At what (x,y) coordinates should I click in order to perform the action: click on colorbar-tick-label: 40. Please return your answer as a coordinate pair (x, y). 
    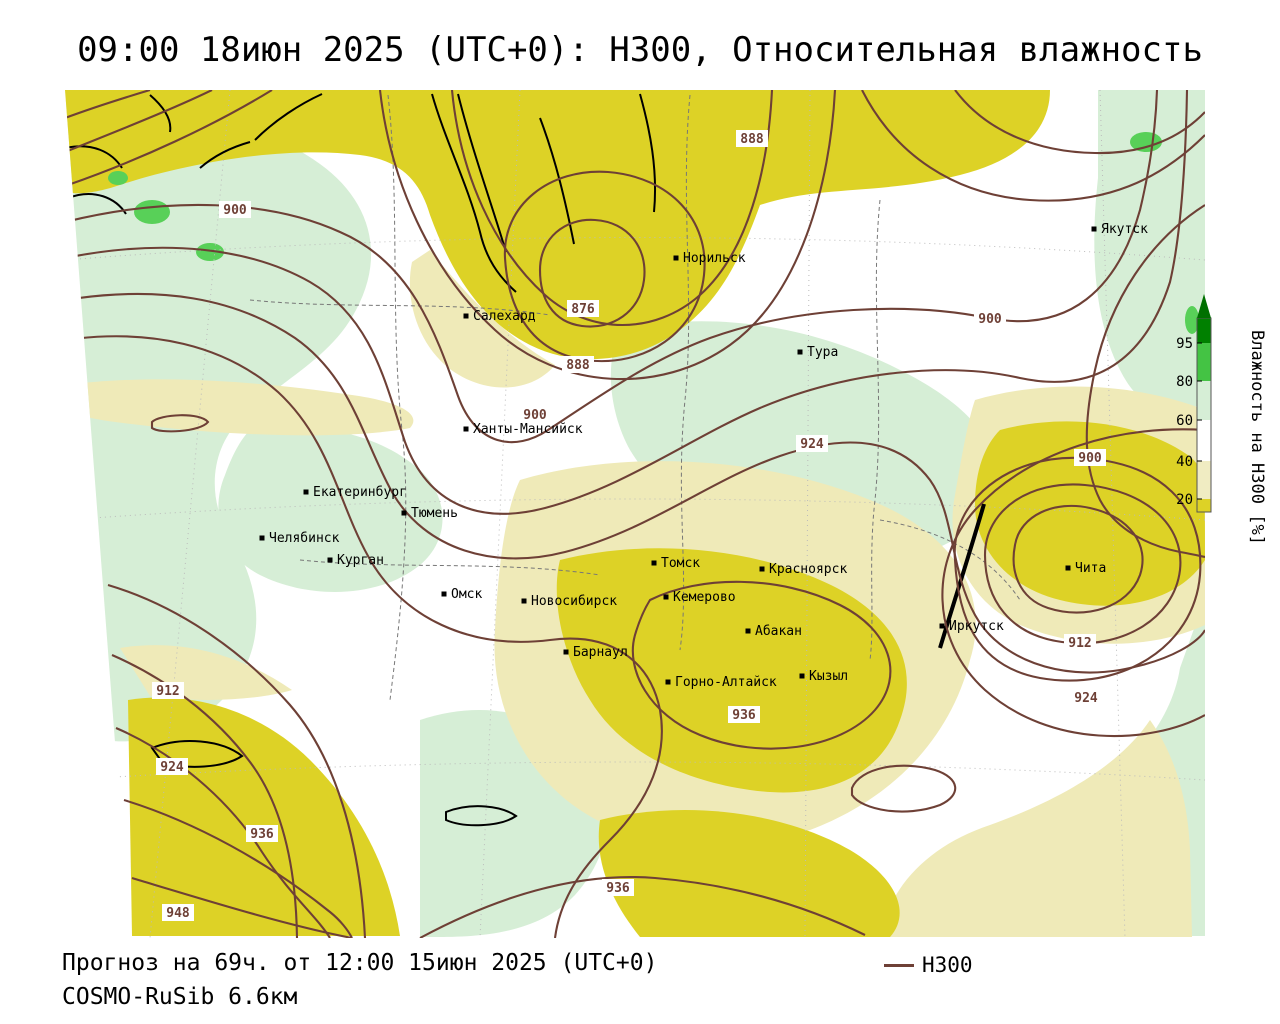
    Looking at the image, I should click on (1184, 462).